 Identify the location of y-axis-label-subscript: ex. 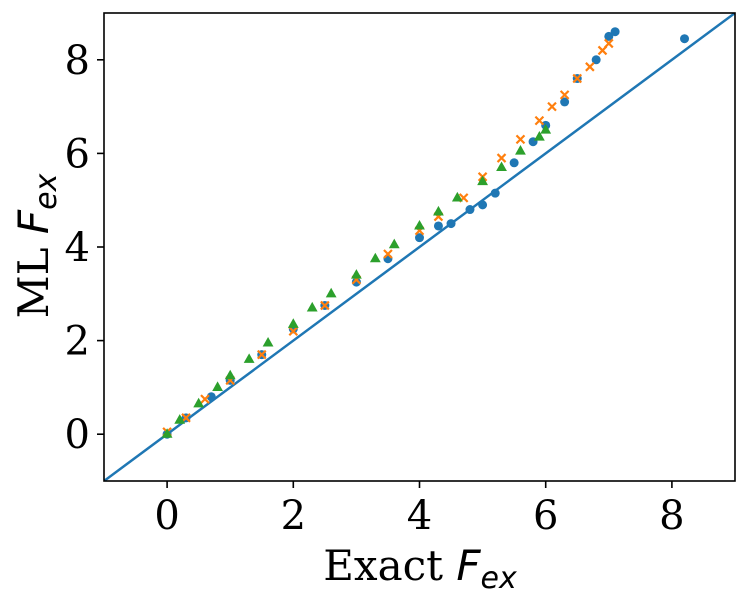
(46, 191).